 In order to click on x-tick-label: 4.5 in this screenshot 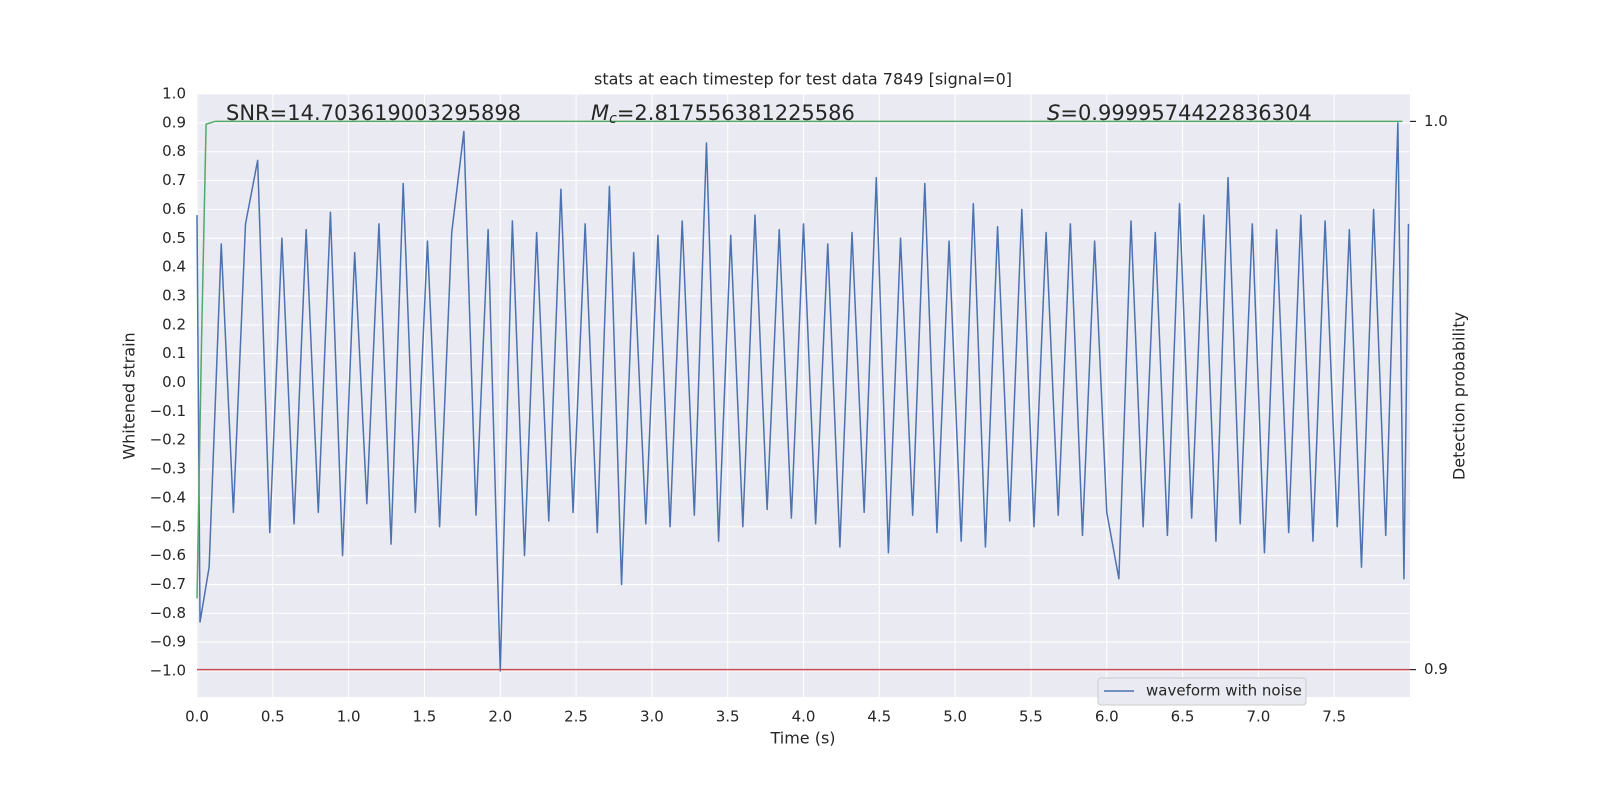, I will do `click(879, 717)`.